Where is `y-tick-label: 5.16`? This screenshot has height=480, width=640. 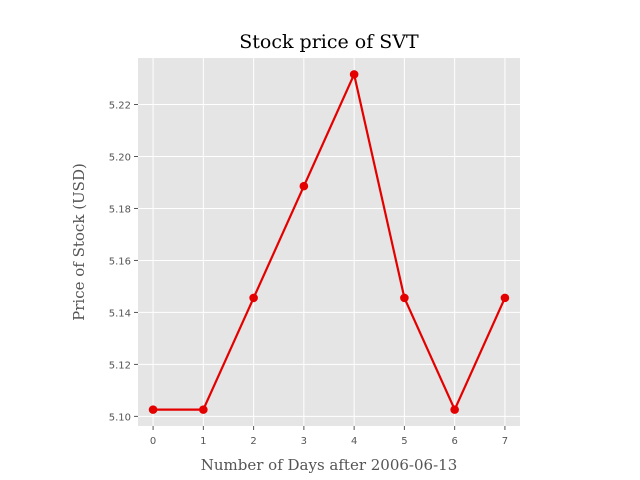 y-tick-label: 5.16 is located at coordinates (120, 261).